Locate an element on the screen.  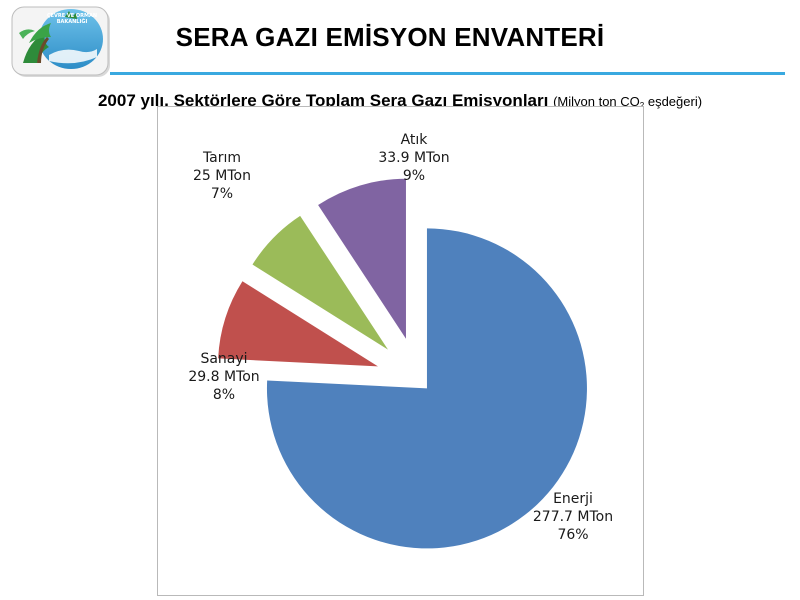
pie-slice-sanayi is located at coordinates (298, 324).